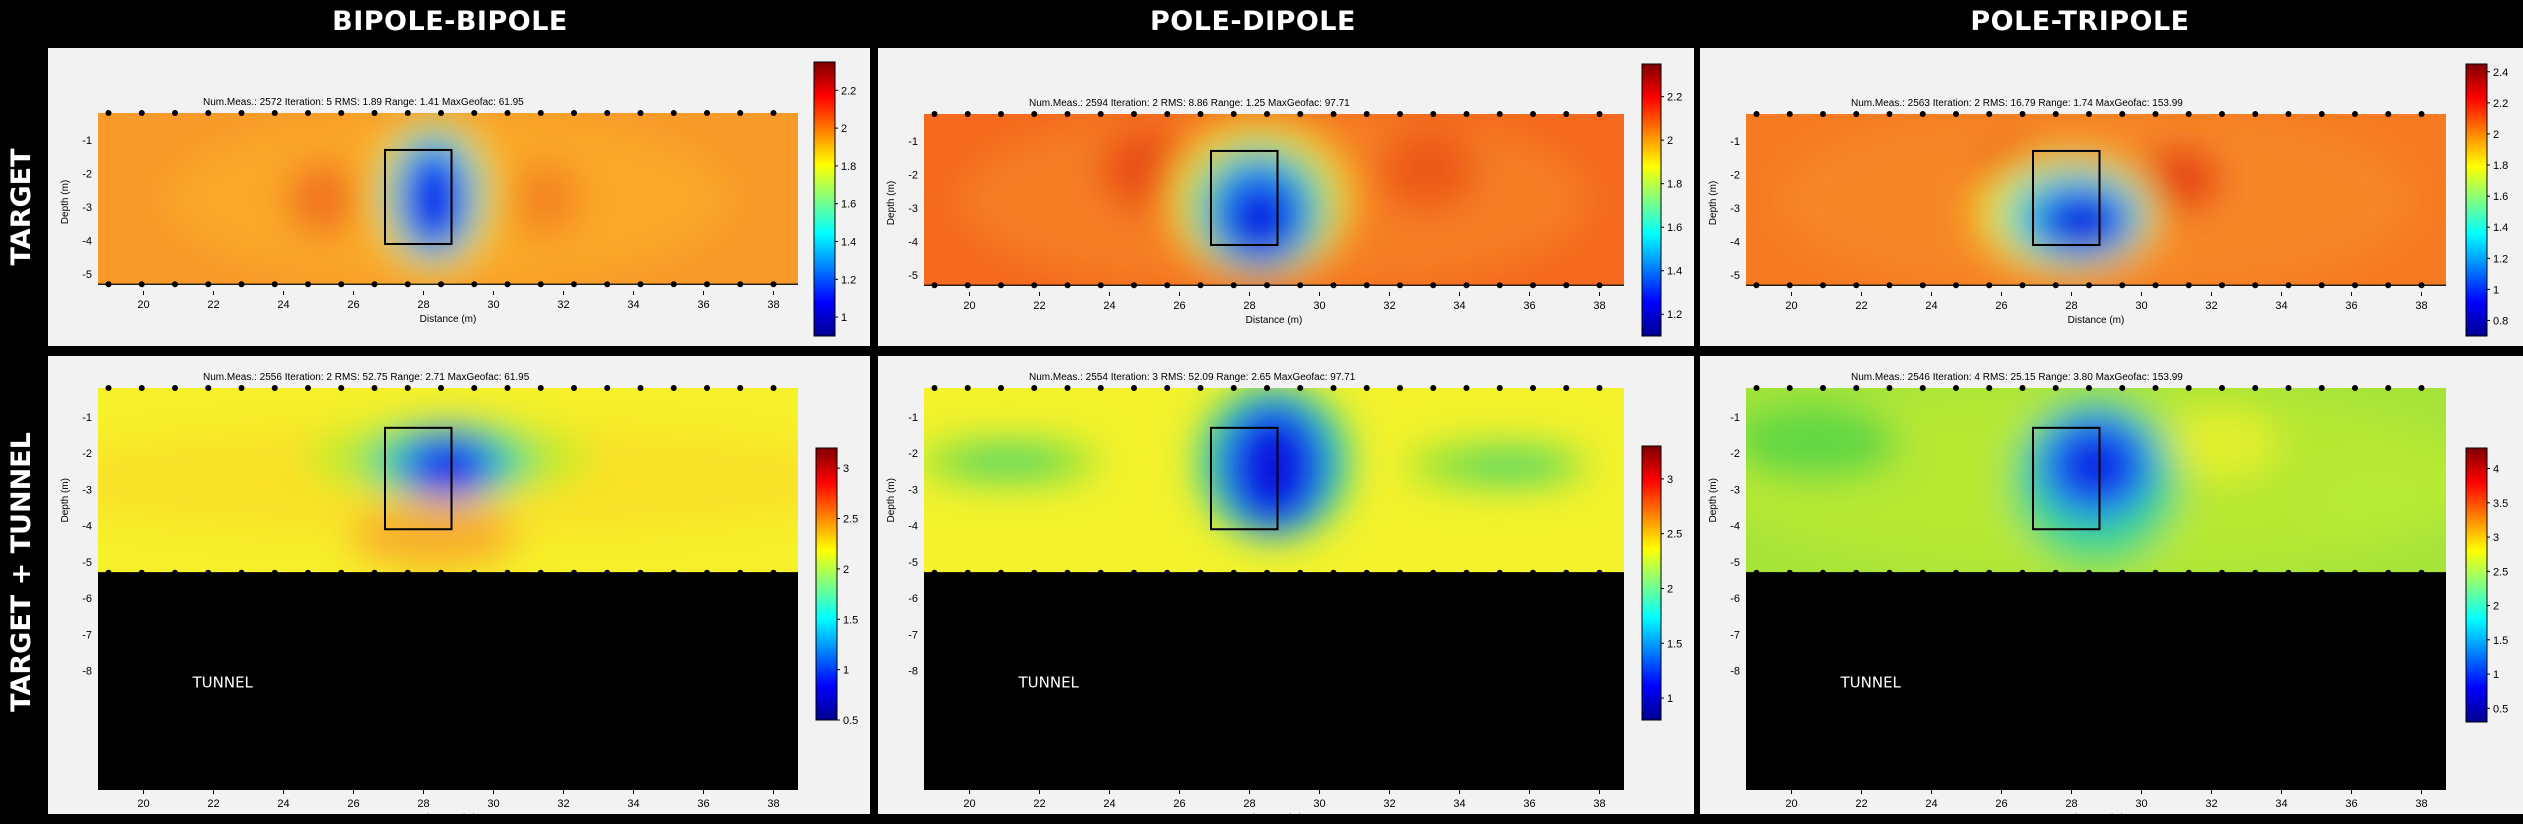 This screenshot has height=824, width=2523. What do you see at coordinates (1244, 478) in the screenshot?
I see `target-box` at bounding box center [1244, 478].